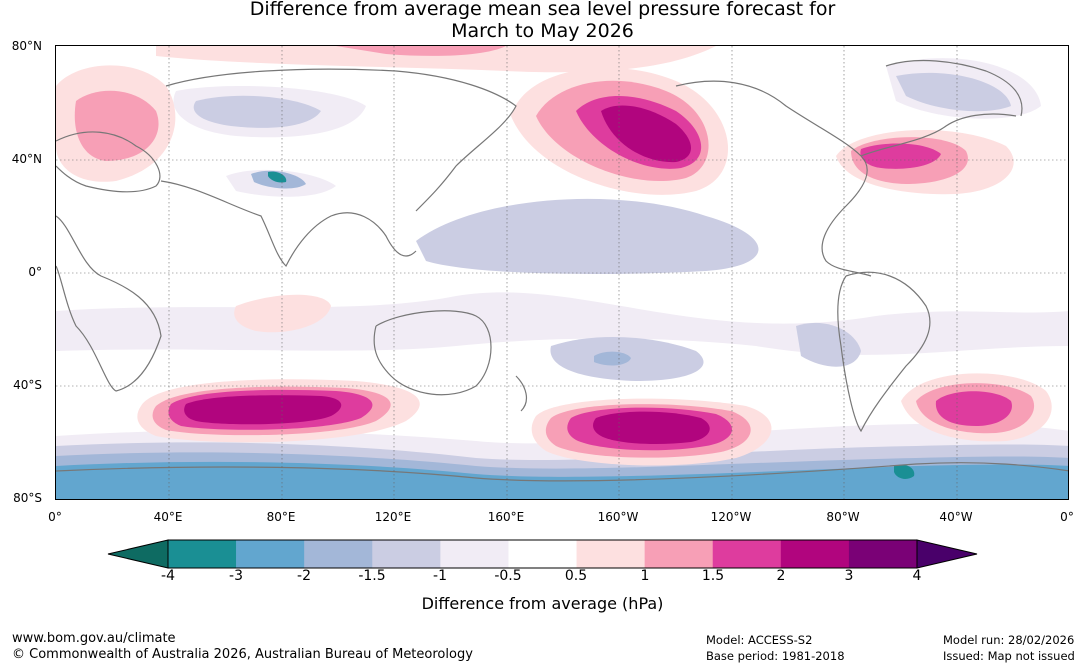 The width and height of the screenshot is (1085, 667). Describe the element at coordinates (773, 178) in the screenshot. I see `north-america-west-coast` at that location.